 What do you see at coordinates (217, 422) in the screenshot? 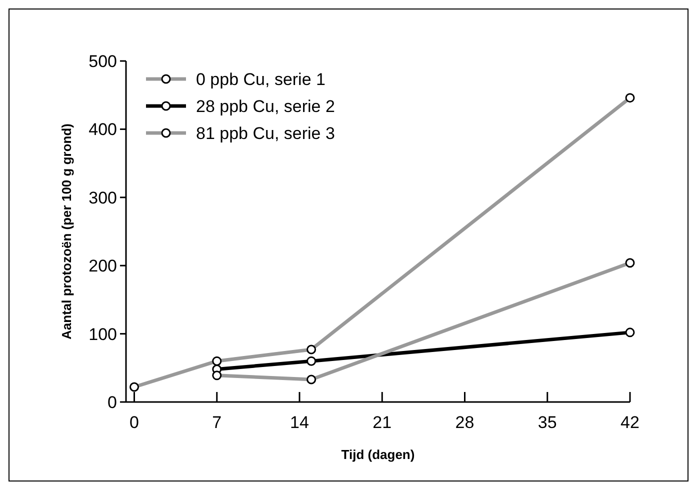
I see `x-tick-label: 7` at bounding box center [217, 422].